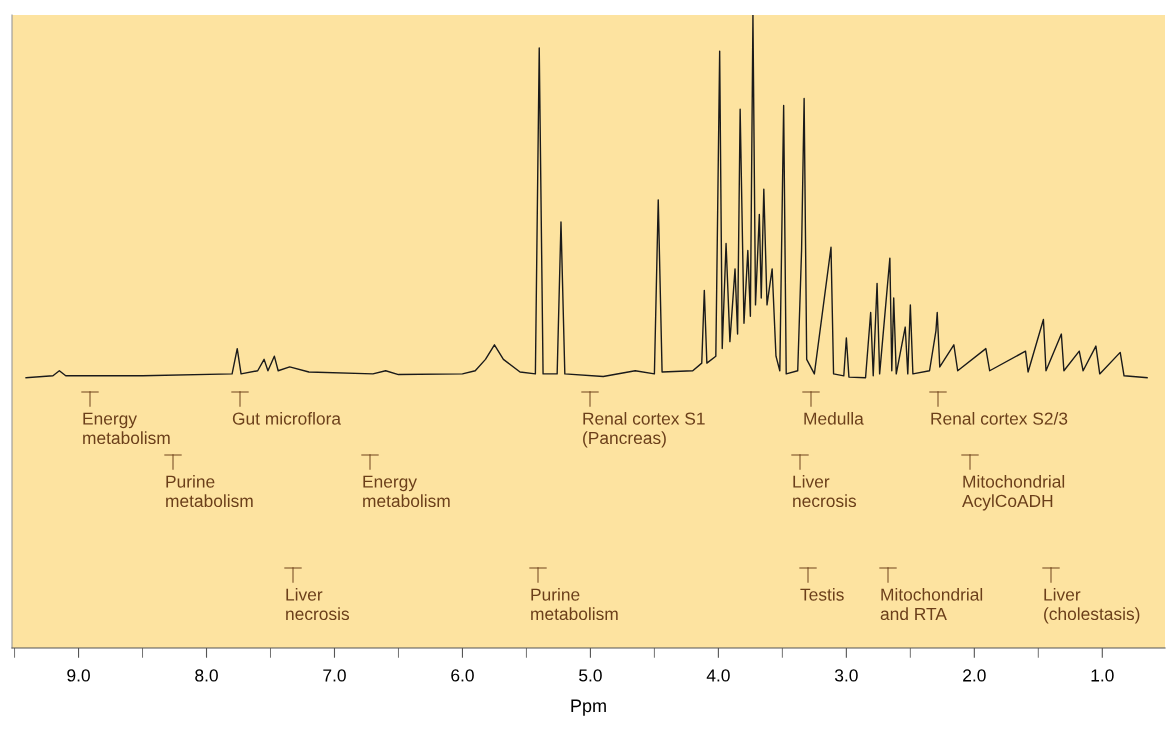  I want to click on x-tick-label: 7.0, so click(334, 675).